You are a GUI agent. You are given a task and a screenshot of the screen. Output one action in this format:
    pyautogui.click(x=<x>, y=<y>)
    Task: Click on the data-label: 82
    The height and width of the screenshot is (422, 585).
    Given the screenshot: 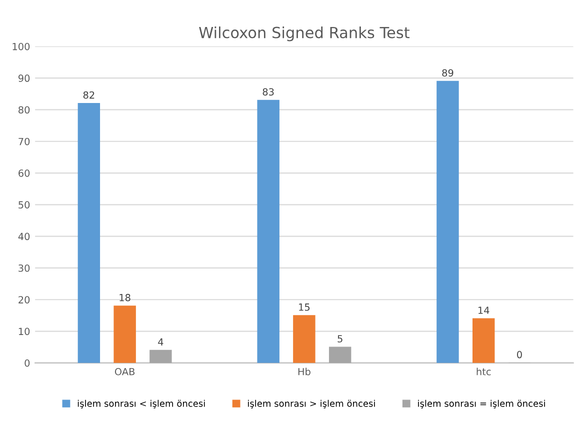 What is the action you would take?
    pyautogui.click(x=88, y=95)
    